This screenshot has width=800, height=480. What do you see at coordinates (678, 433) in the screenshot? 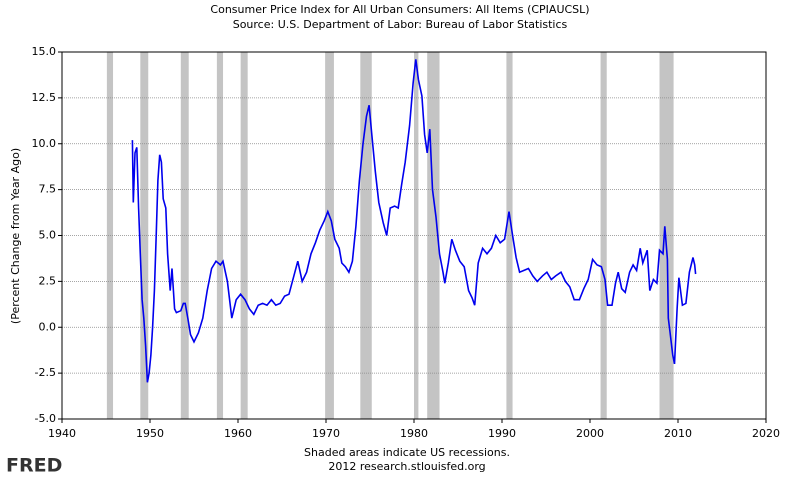
I see `x-tick-label: 2010` at bounding box center [678, 433].